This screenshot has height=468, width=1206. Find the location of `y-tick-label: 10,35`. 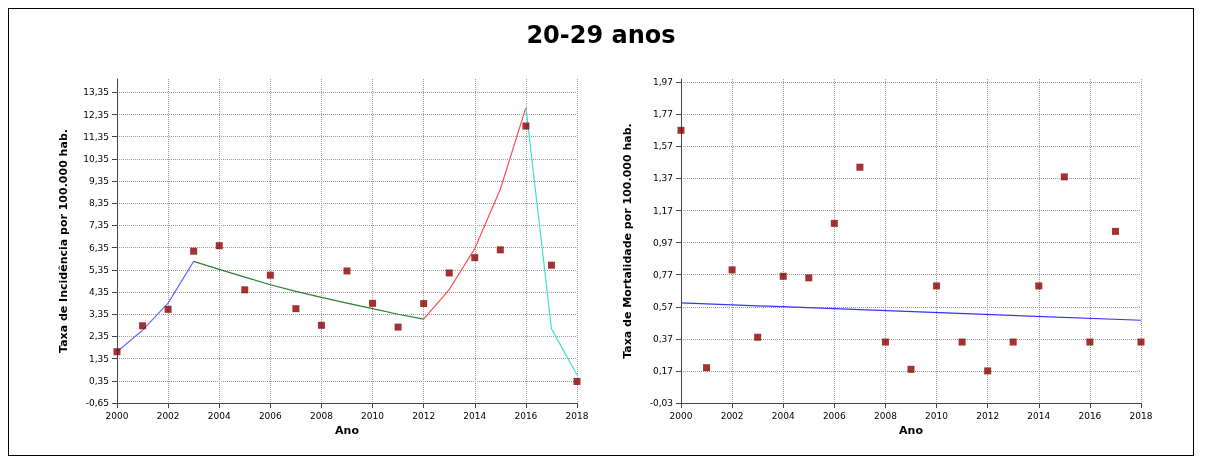

y-tick-label: 10,35 is located at coordinates (96, 158).